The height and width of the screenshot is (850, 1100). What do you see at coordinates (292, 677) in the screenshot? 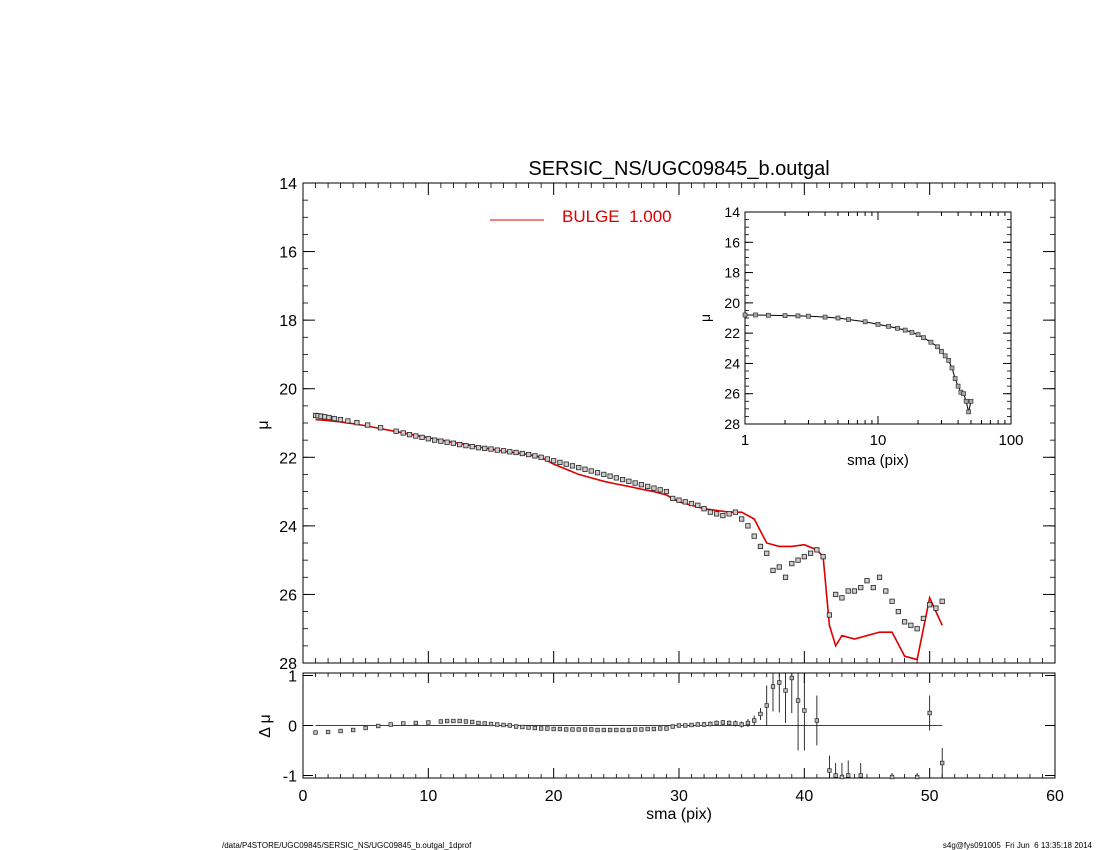
I see `res-y-tick-label: 1` at bounding box center [292, 677].